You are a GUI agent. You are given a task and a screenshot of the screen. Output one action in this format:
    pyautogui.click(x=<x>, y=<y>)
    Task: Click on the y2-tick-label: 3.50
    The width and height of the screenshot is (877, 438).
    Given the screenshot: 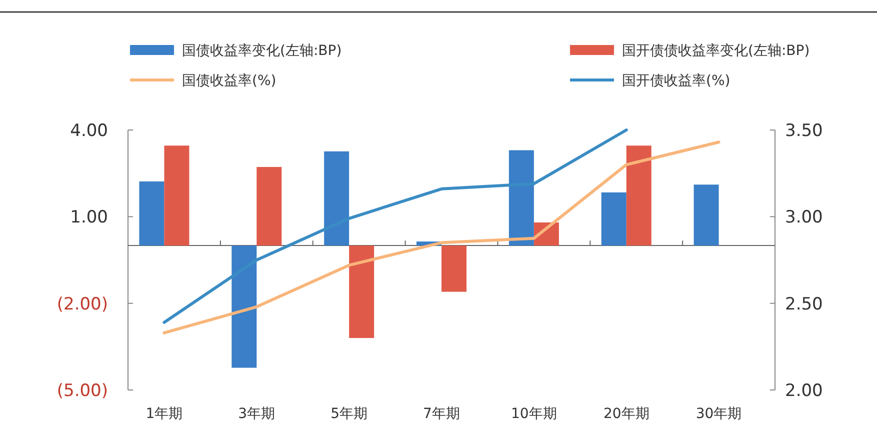 What is the action you would take?
    pyautogui.click(x=804, y=131)
    